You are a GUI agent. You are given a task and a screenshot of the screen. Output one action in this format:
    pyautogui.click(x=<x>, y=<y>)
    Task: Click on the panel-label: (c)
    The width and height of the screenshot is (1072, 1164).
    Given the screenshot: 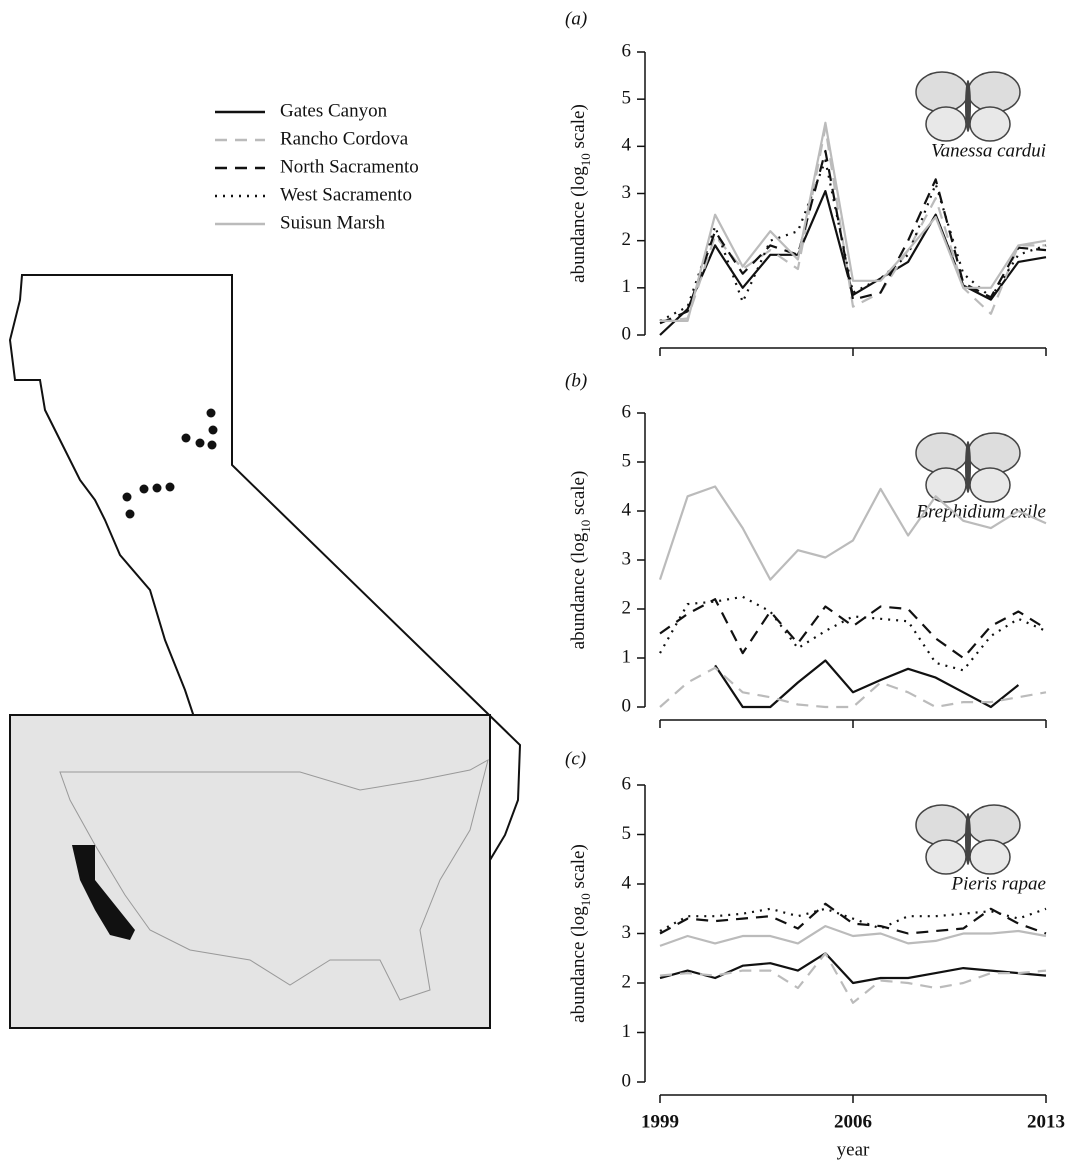 What is the action you would take?
    pyautogui.click(x=575, y=758)
    